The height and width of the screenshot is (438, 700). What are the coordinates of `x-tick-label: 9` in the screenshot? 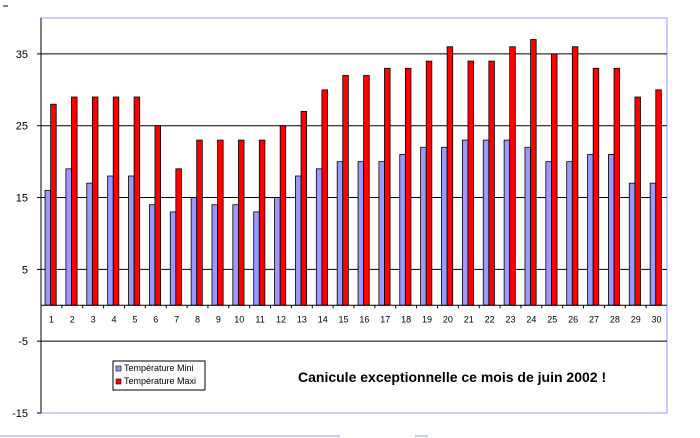 It's located at (218, 319).